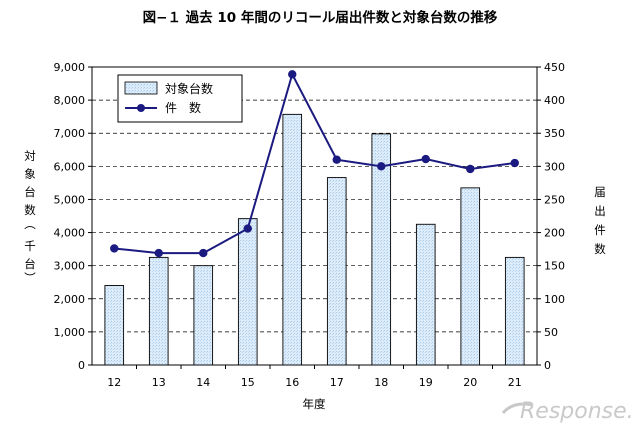 Image resolution: width=640 pixels, height=431 pixels. I want to click on axis-label-char: ︵, so click(30, 224).